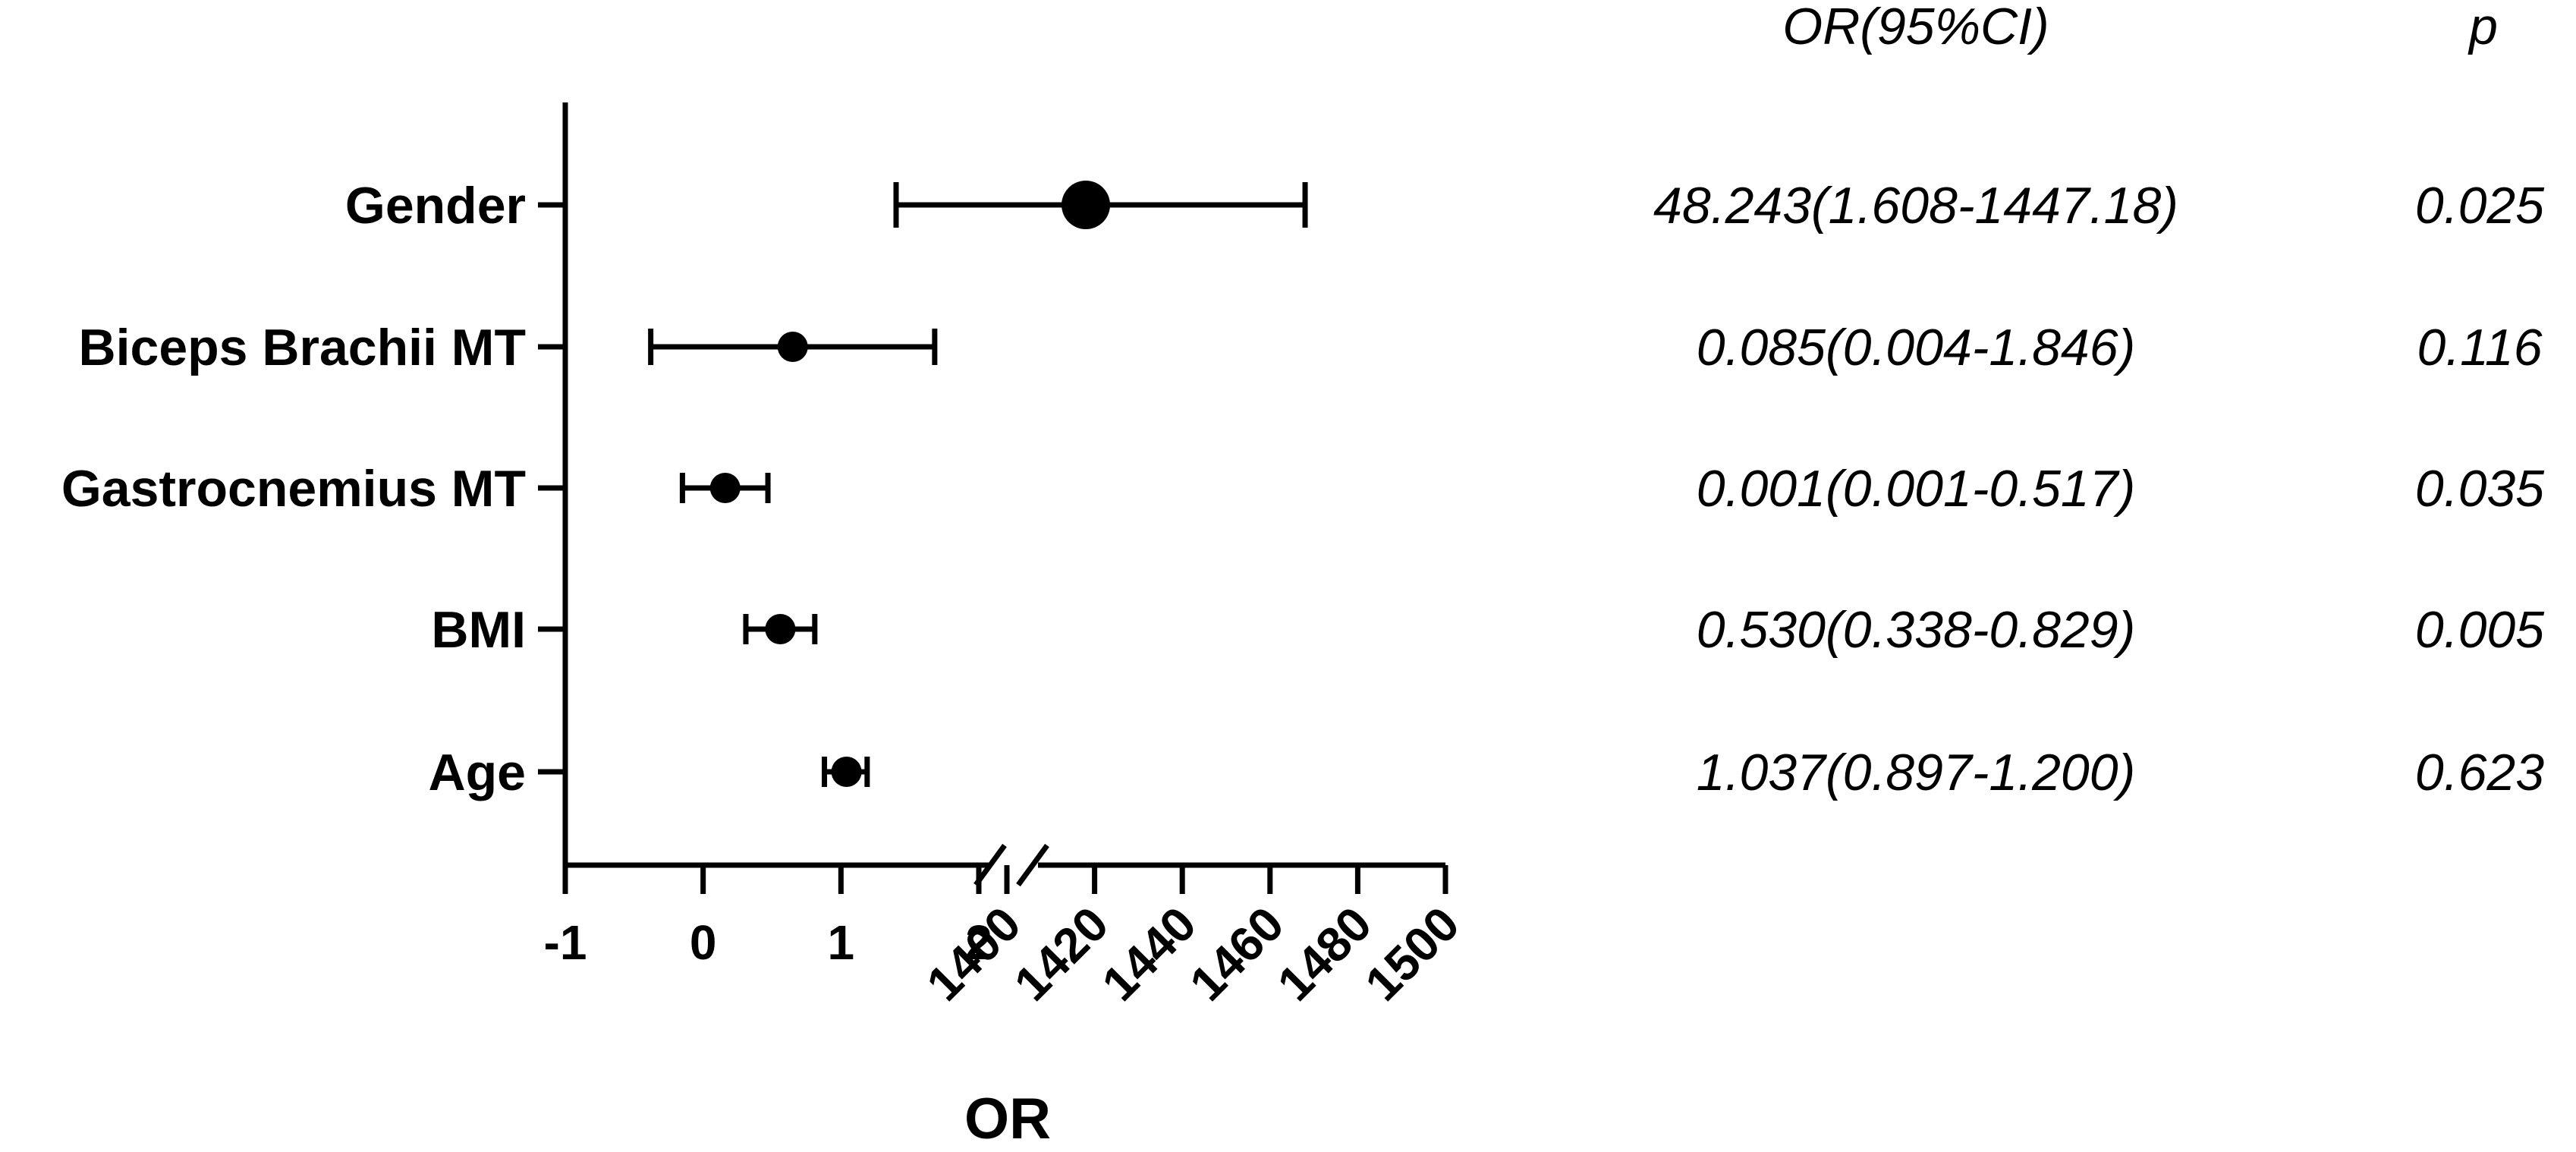 Image resolution: width=2576 pixels, height=1152 pixels. What do you see at coordinates (435, 205) in the screenshot?
I see `y-tick-label: Gender` at bounding box center [435, 205].